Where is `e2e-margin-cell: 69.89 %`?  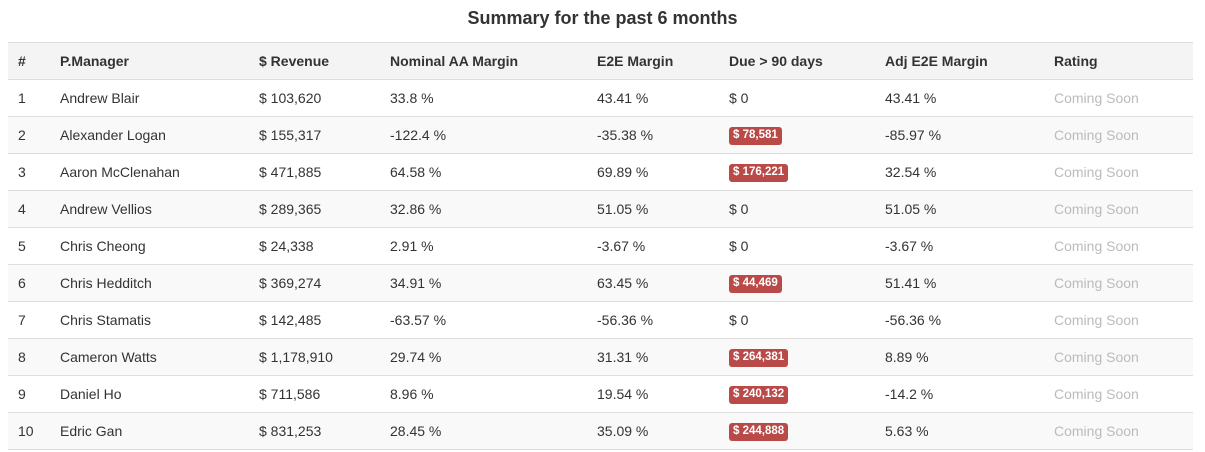
e2e-margin-cell: 69.89 % is located at coordinates (623, 172).